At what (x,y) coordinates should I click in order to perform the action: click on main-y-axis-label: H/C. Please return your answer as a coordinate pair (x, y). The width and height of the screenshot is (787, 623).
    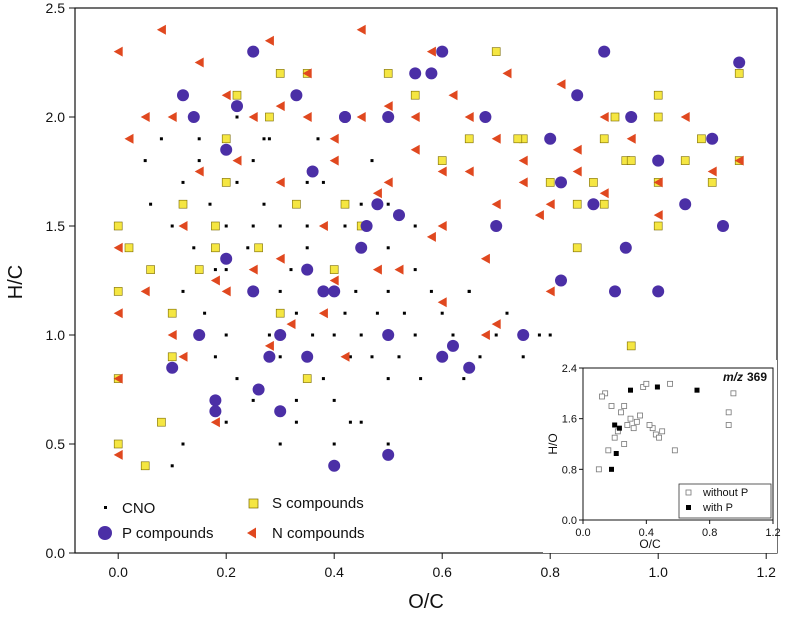
    Looking at the image, I should click on (16, 282).